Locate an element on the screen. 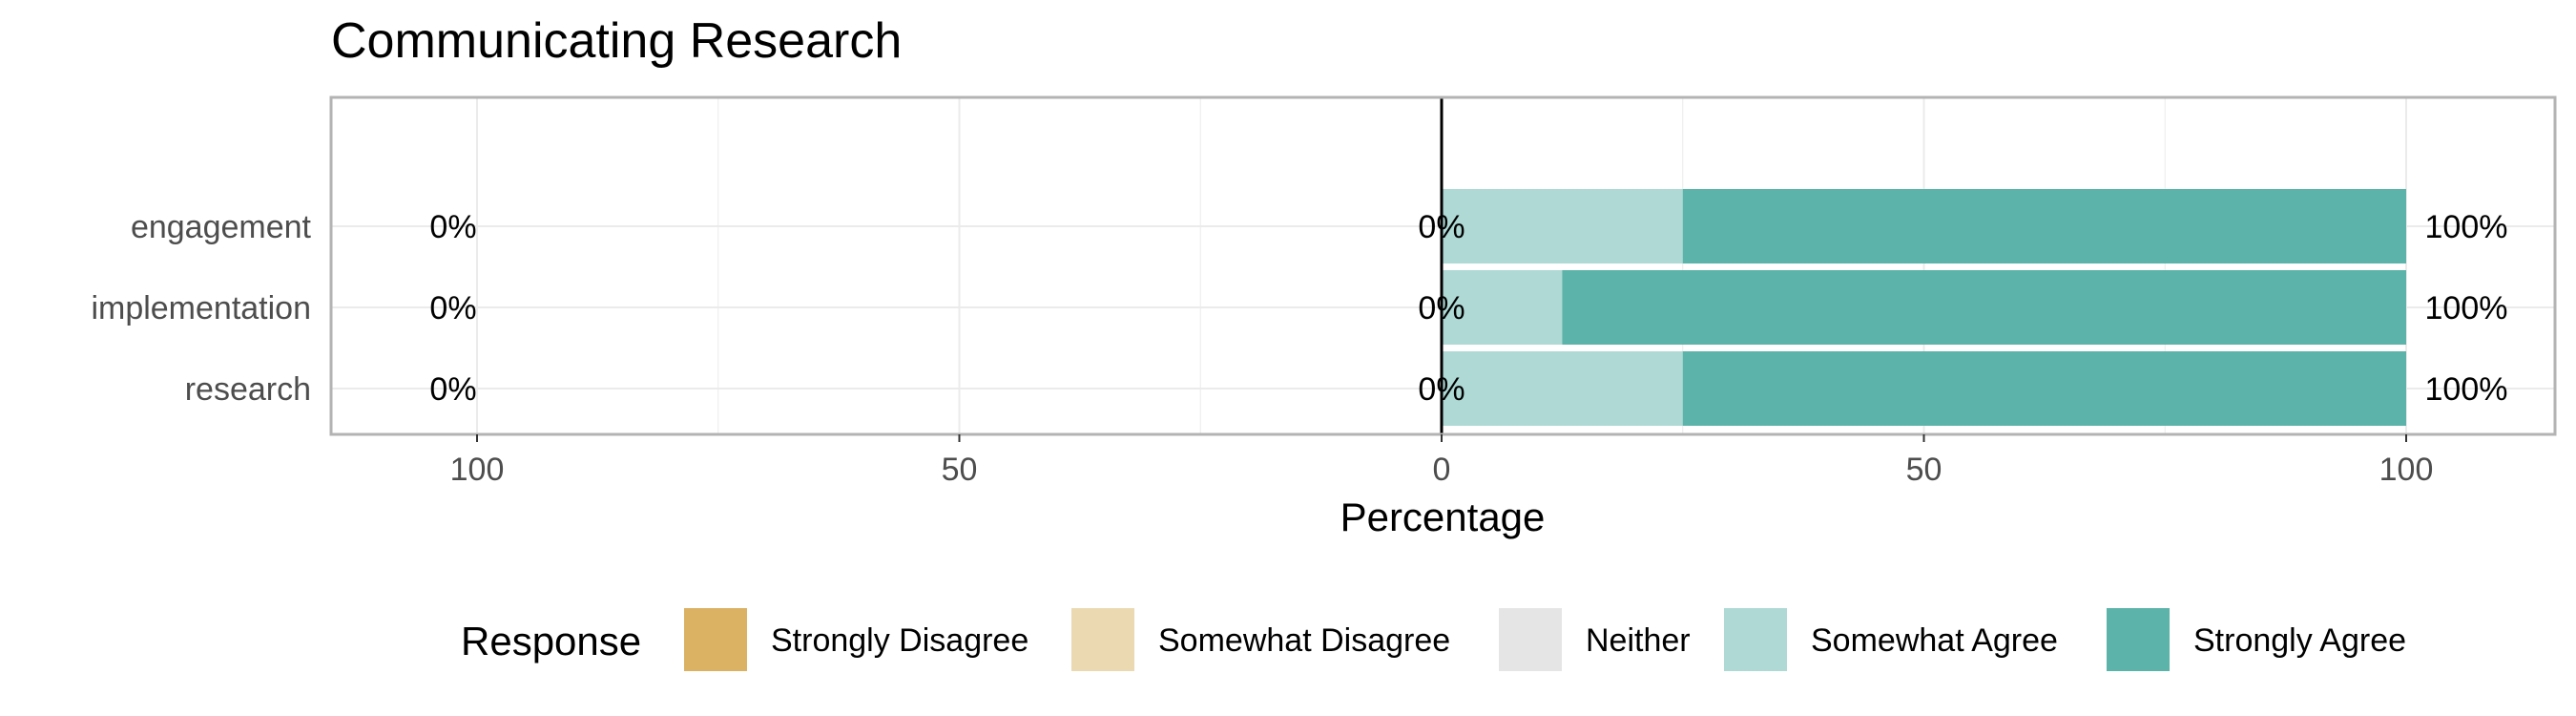 This screenshot has width=2576, height=716. legend-key-strongly-disagree is located at coordinates (715, 639).